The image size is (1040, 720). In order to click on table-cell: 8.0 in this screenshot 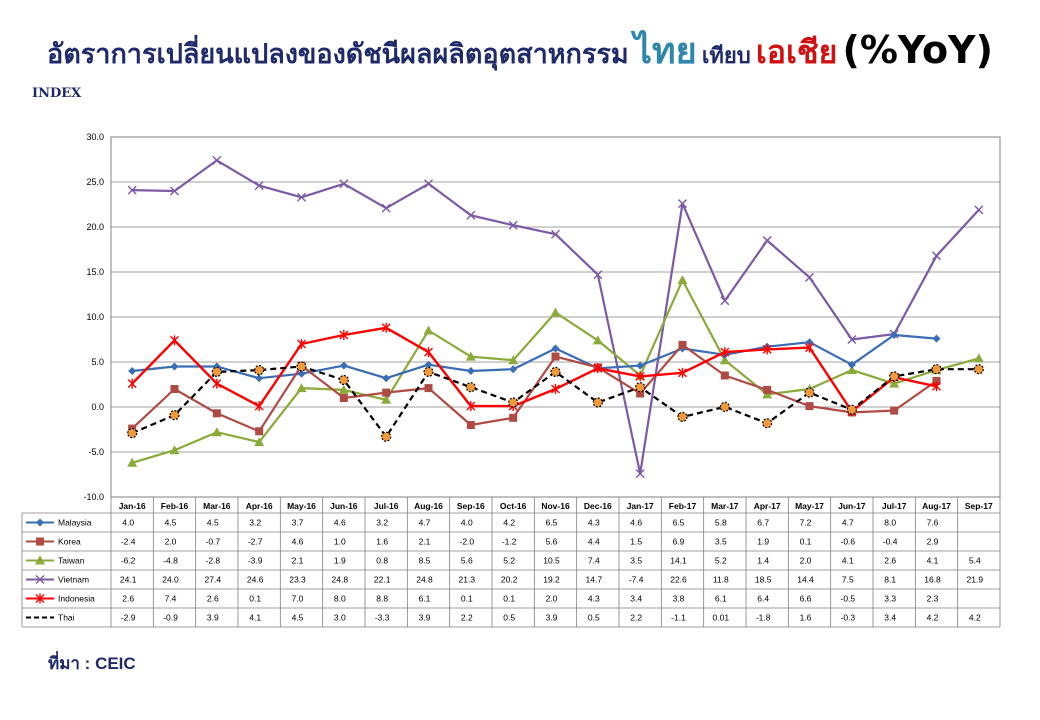, I will do `click(890, 523)`.